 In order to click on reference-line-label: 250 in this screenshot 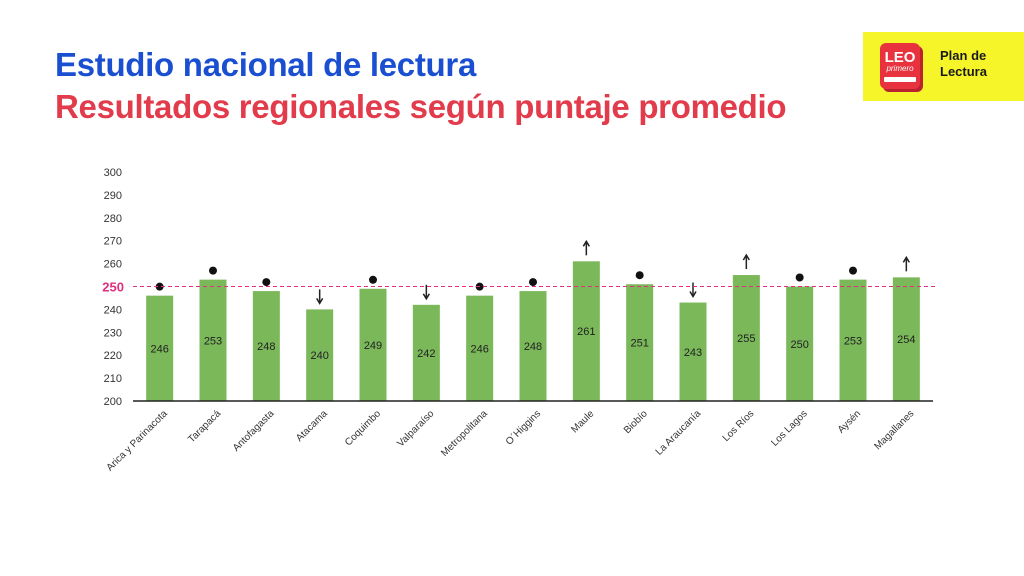, I will do `click(113, 287)`.